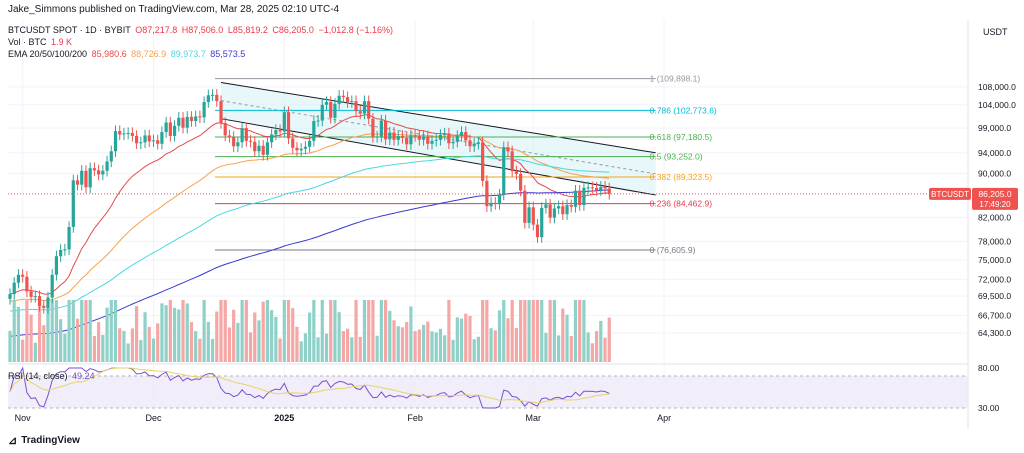  I want to click on symbol-name: BTCUSDT SPOT · 1D · BYBIT, so click(69, 30).